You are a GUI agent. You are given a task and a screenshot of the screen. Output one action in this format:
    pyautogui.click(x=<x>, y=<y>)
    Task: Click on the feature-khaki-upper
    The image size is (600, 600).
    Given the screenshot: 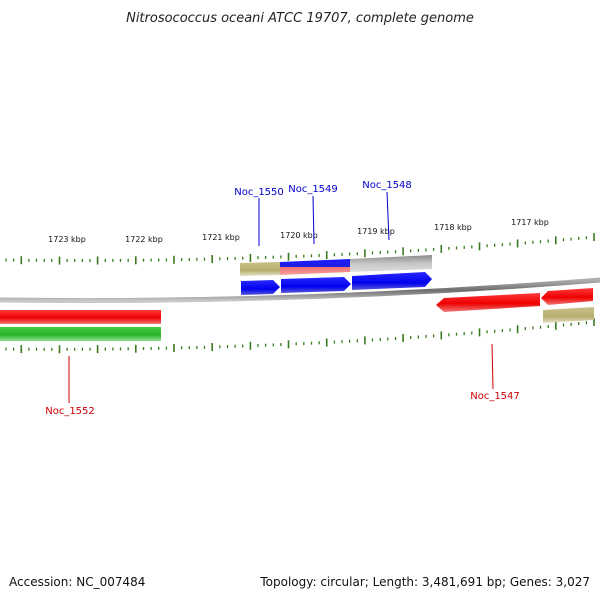 What is the action you would take?
    pyautogui.click(x=260, y=269)
    